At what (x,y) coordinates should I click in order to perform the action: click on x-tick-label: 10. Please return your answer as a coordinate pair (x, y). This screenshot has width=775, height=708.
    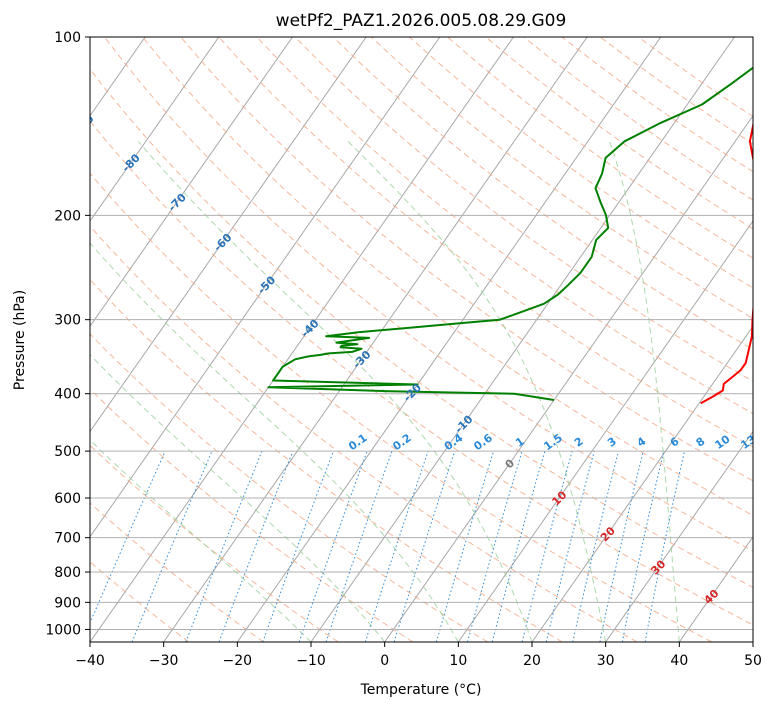
    Looking at the image, I should click on (458, 661).